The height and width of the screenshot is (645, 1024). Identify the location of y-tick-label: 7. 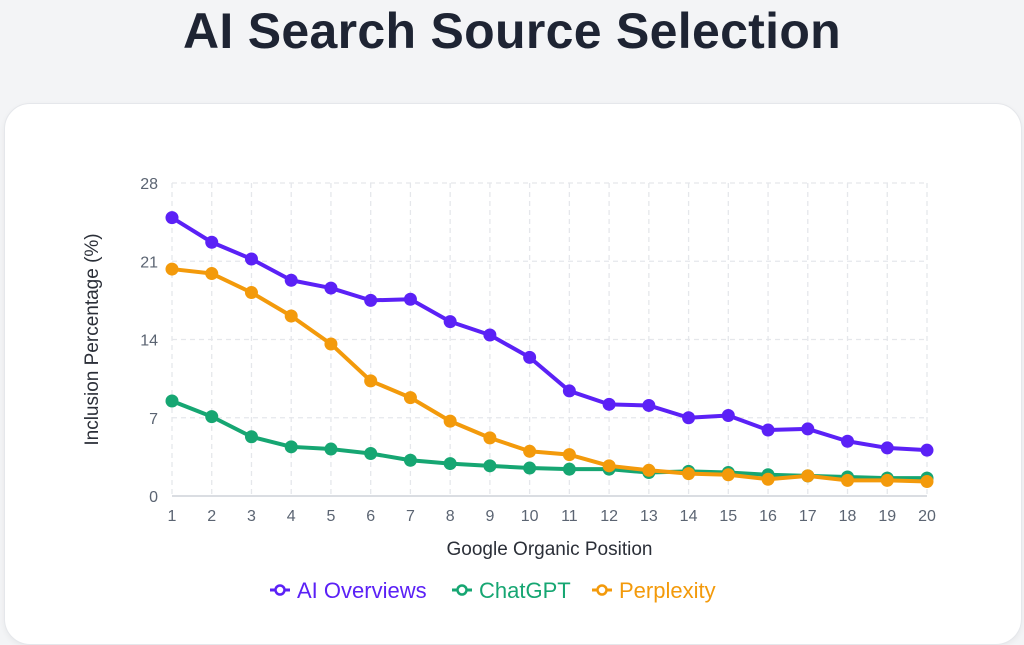
(153, 419).